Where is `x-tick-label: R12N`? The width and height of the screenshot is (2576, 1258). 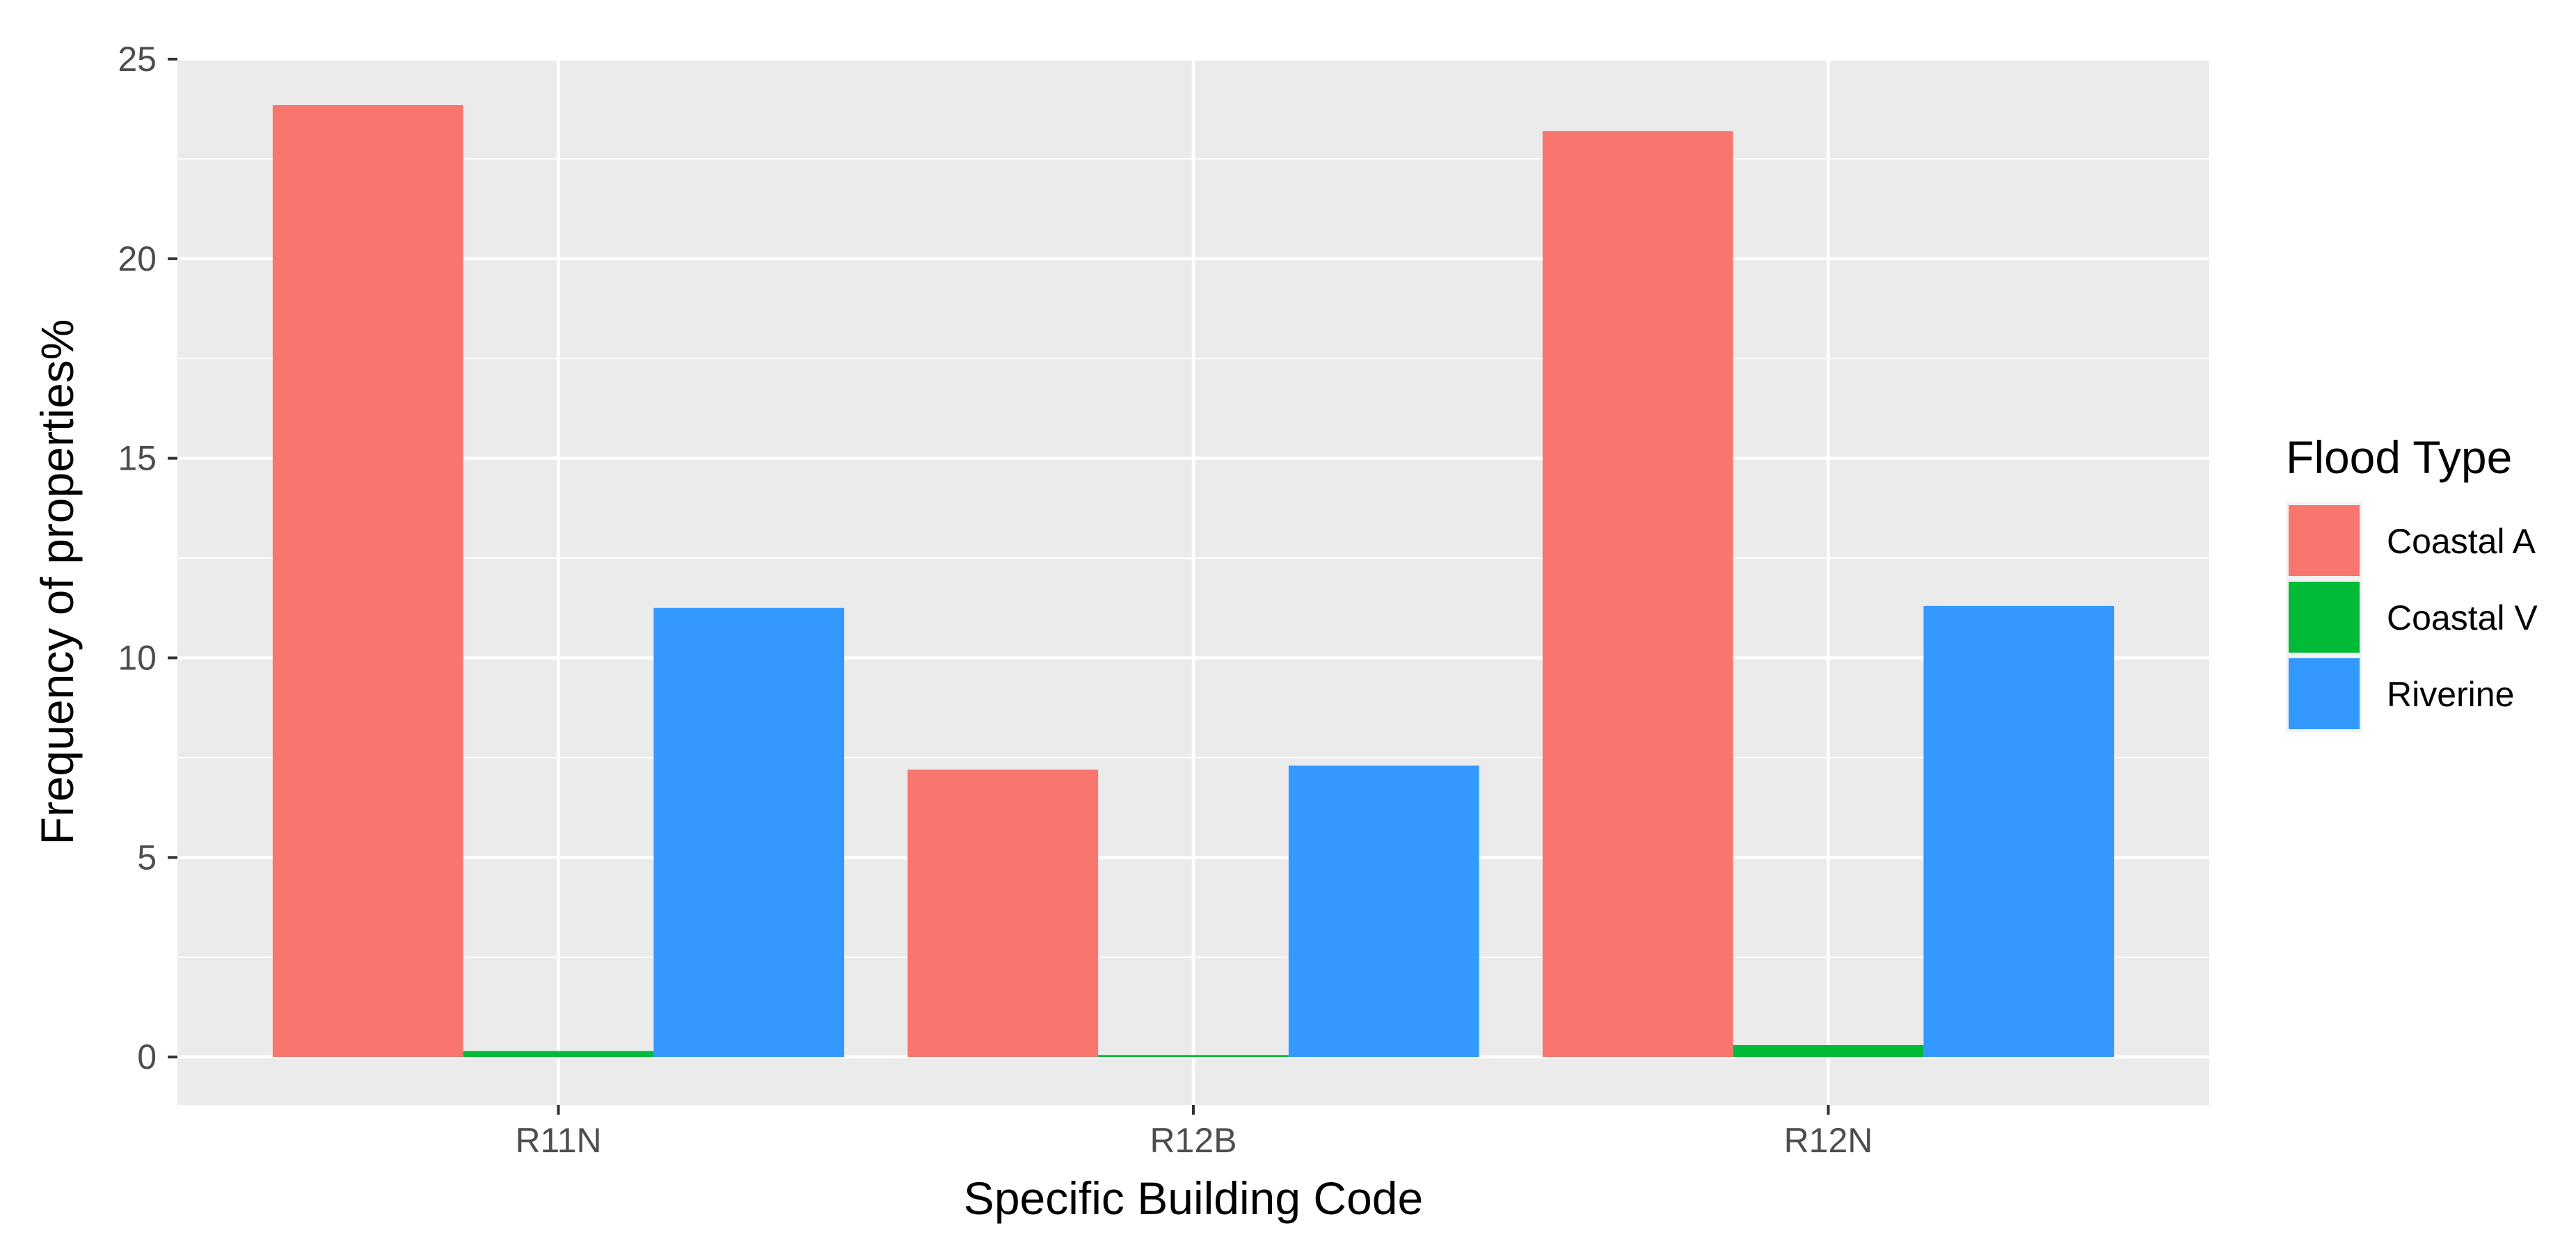
x-tick-label: R12N is located at coordinates (1828, 1140).